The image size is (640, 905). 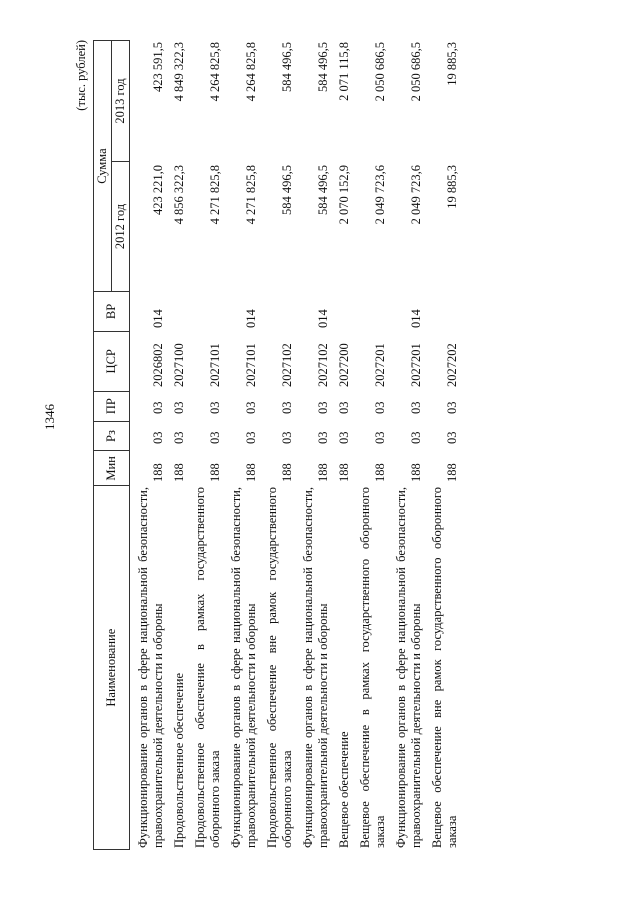 I want to click on header-vr: ВР, so click(x=111, y=311).